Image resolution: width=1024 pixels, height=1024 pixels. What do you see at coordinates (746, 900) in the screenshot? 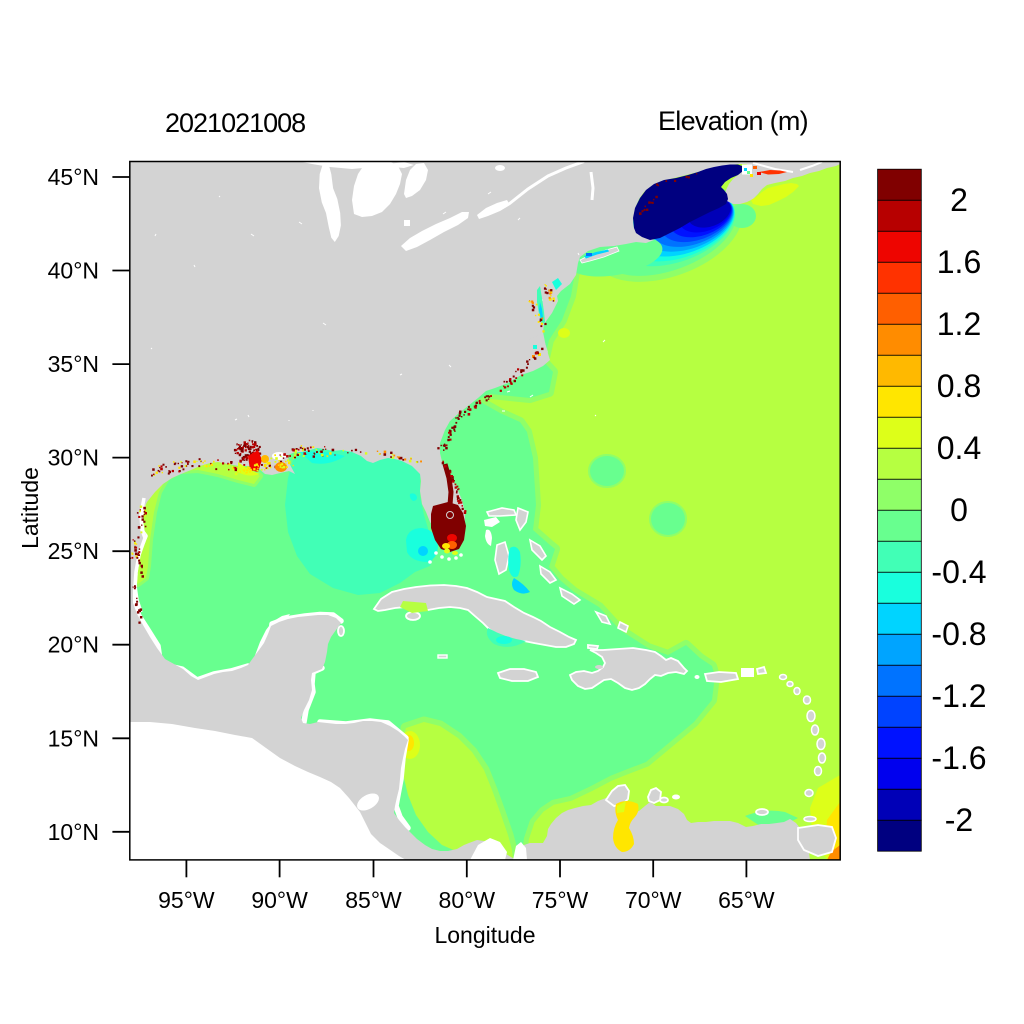
I see `svg-text: 65°W` at bounding box center [746, 900].